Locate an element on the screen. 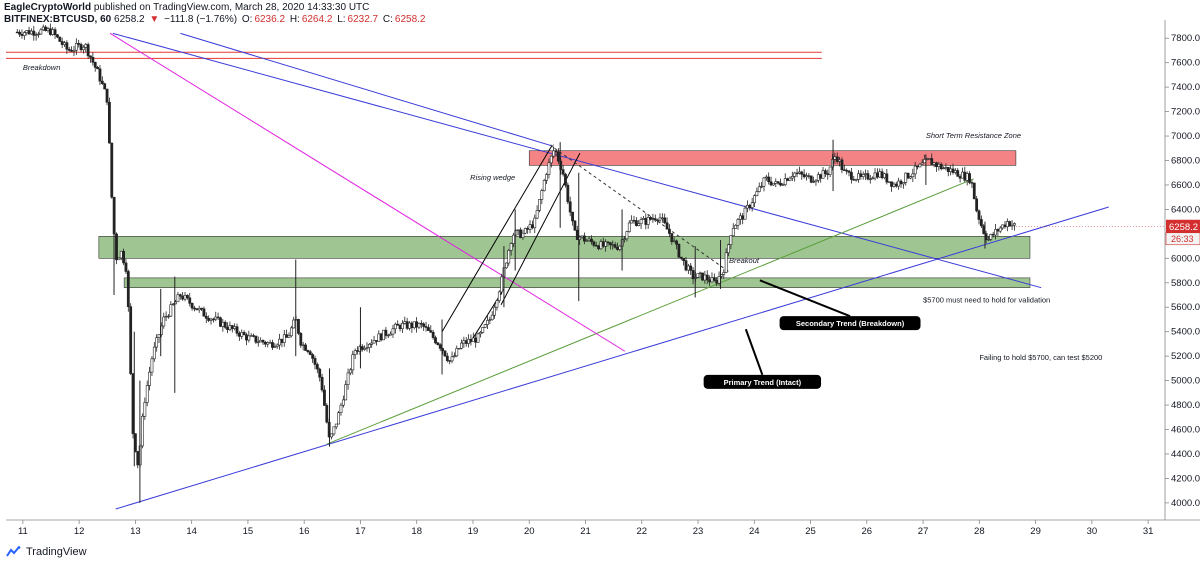  tradingview-footer: TradingView is located at coordinates (46, 552).